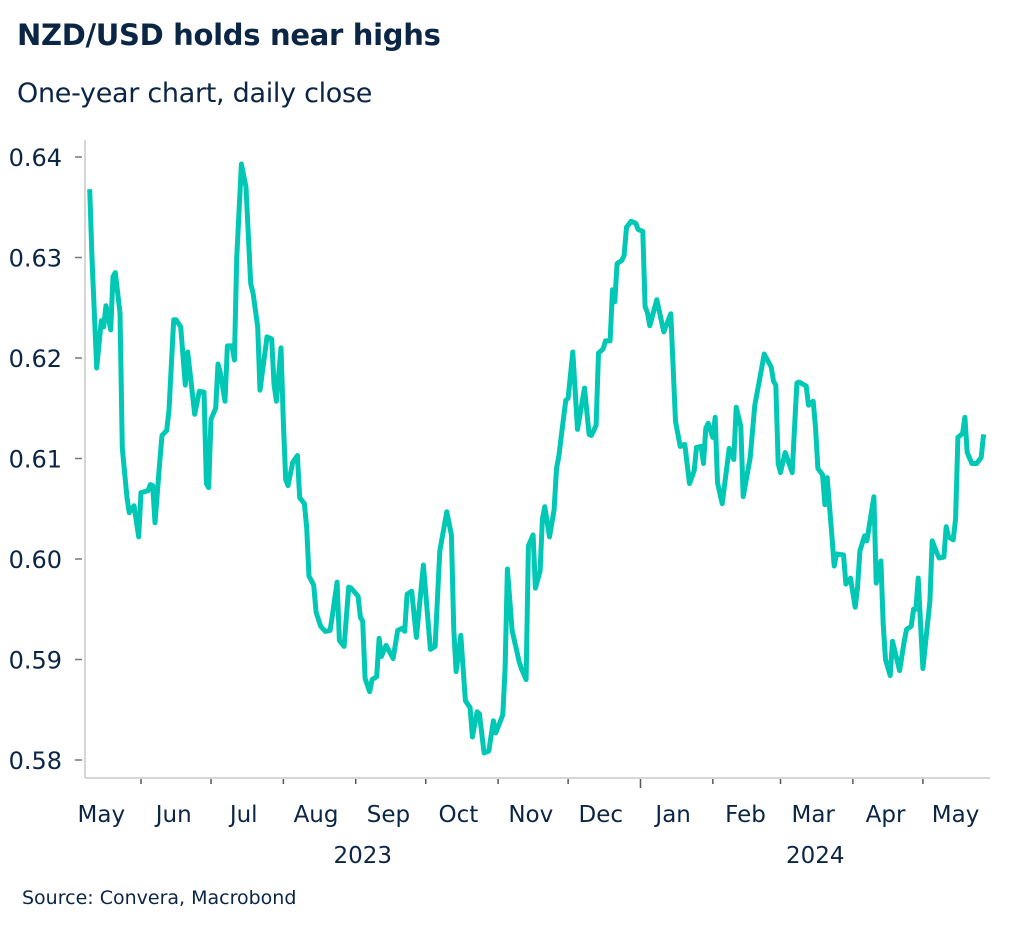 The width and height of the screenshot is (1024, 937). I want to click on y-tick-label: 0.61, so click(35, 460).